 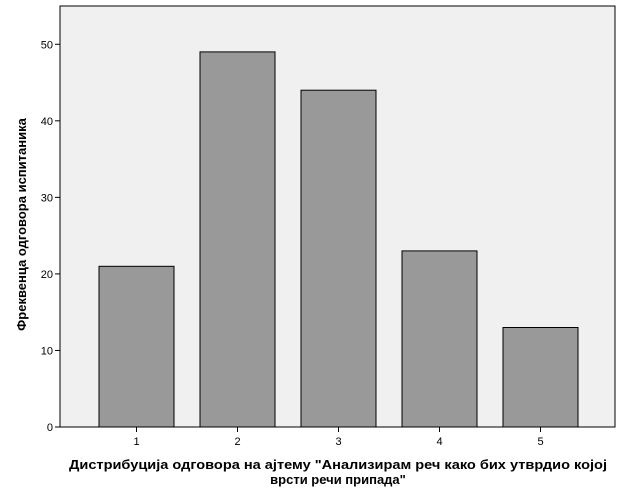 I want to click on x-tick-label-1: 1, so click(x=136, y=442).